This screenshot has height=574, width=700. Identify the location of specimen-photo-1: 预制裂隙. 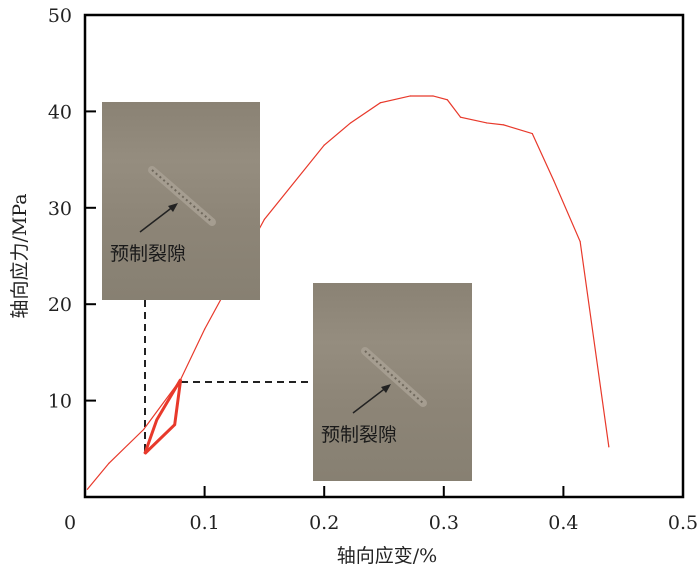
(181, 201).